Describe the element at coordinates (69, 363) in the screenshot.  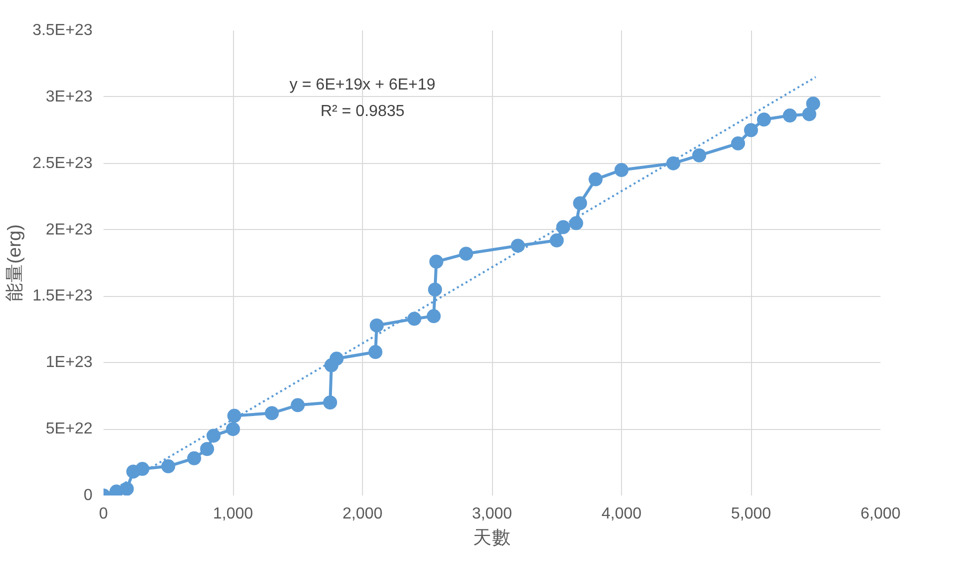
I see `y-tick-label: 1E+23` at that location.